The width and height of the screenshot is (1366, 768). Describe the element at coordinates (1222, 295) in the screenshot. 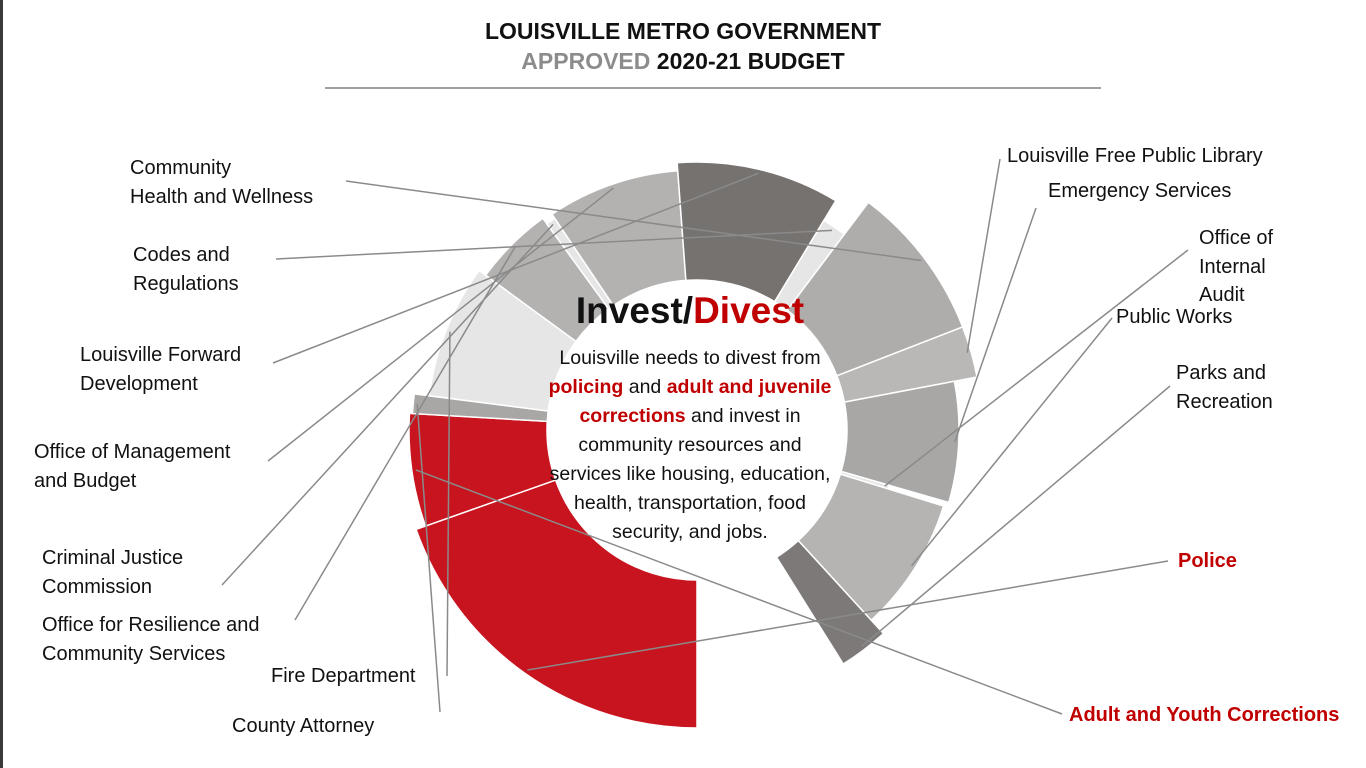

I see `label-line: Audit` at that location.